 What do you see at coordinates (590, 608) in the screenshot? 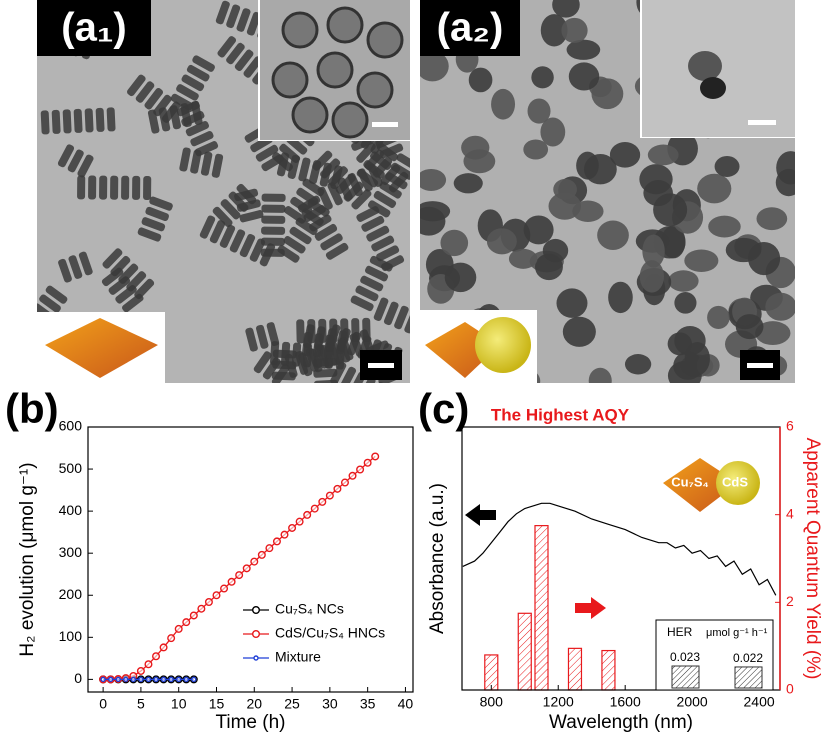
I see `arrow-right` at bounding box center [590, 608].